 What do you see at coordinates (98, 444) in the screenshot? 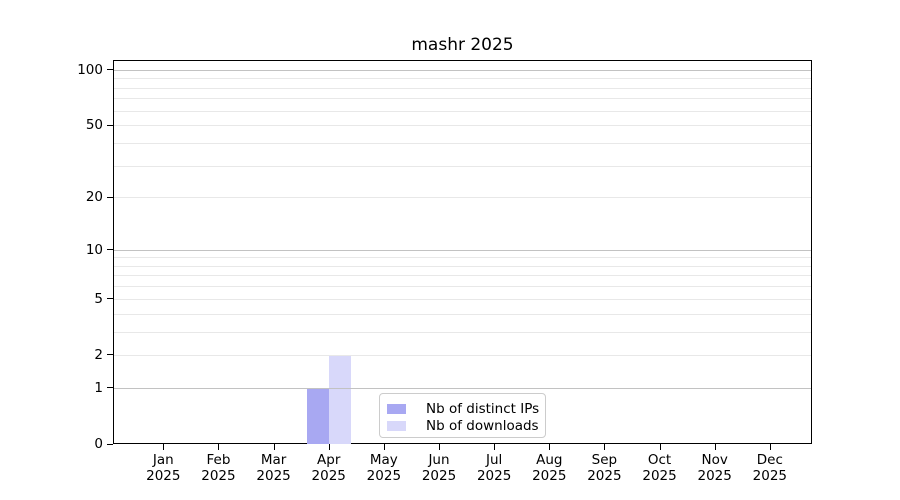
I see `y-tick-label-0: 0` at bounding box center [98, 444].